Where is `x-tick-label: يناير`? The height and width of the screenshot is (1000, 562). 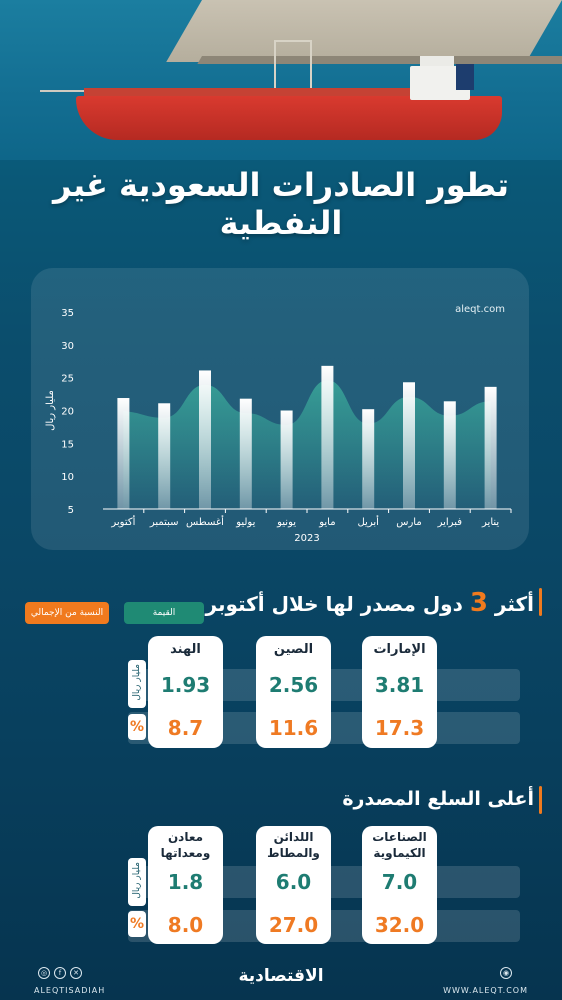 x-tick-label: يناير is located at coordinates (490, 522).